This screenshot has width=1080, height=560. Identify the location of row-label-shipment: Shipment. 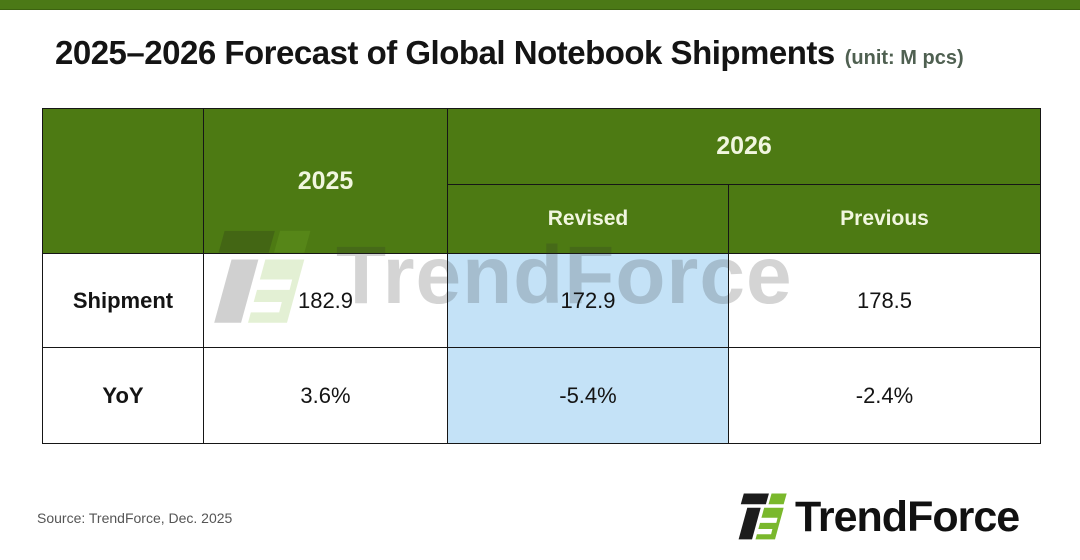
(123, 300).